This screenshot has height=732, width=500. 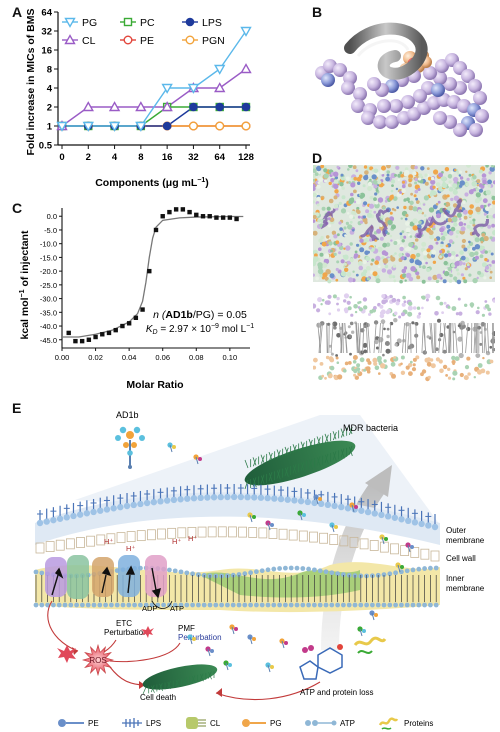 I want to click on chart-c-y-tick-label: -30.0, so click(x=48, y=299).